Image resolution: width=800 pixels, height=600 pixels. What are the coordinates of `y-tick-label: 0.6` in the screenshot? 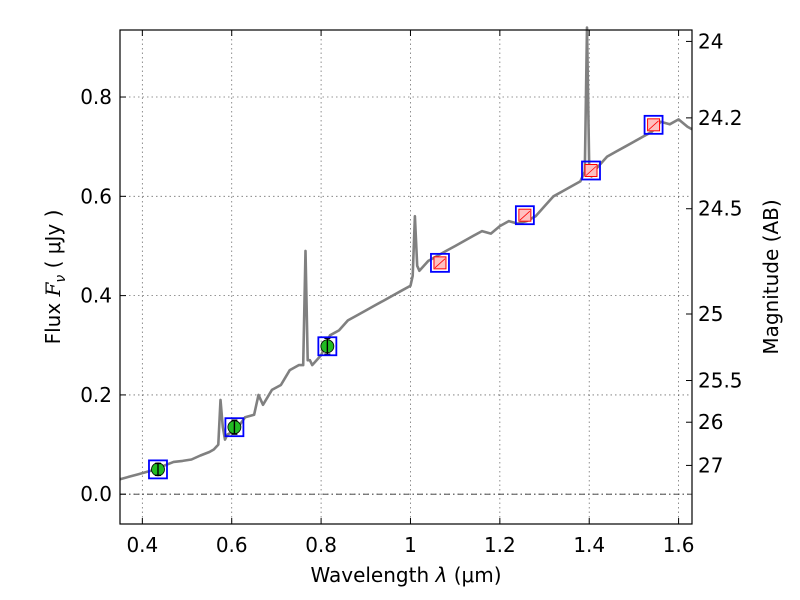 It's located at (96, 196).